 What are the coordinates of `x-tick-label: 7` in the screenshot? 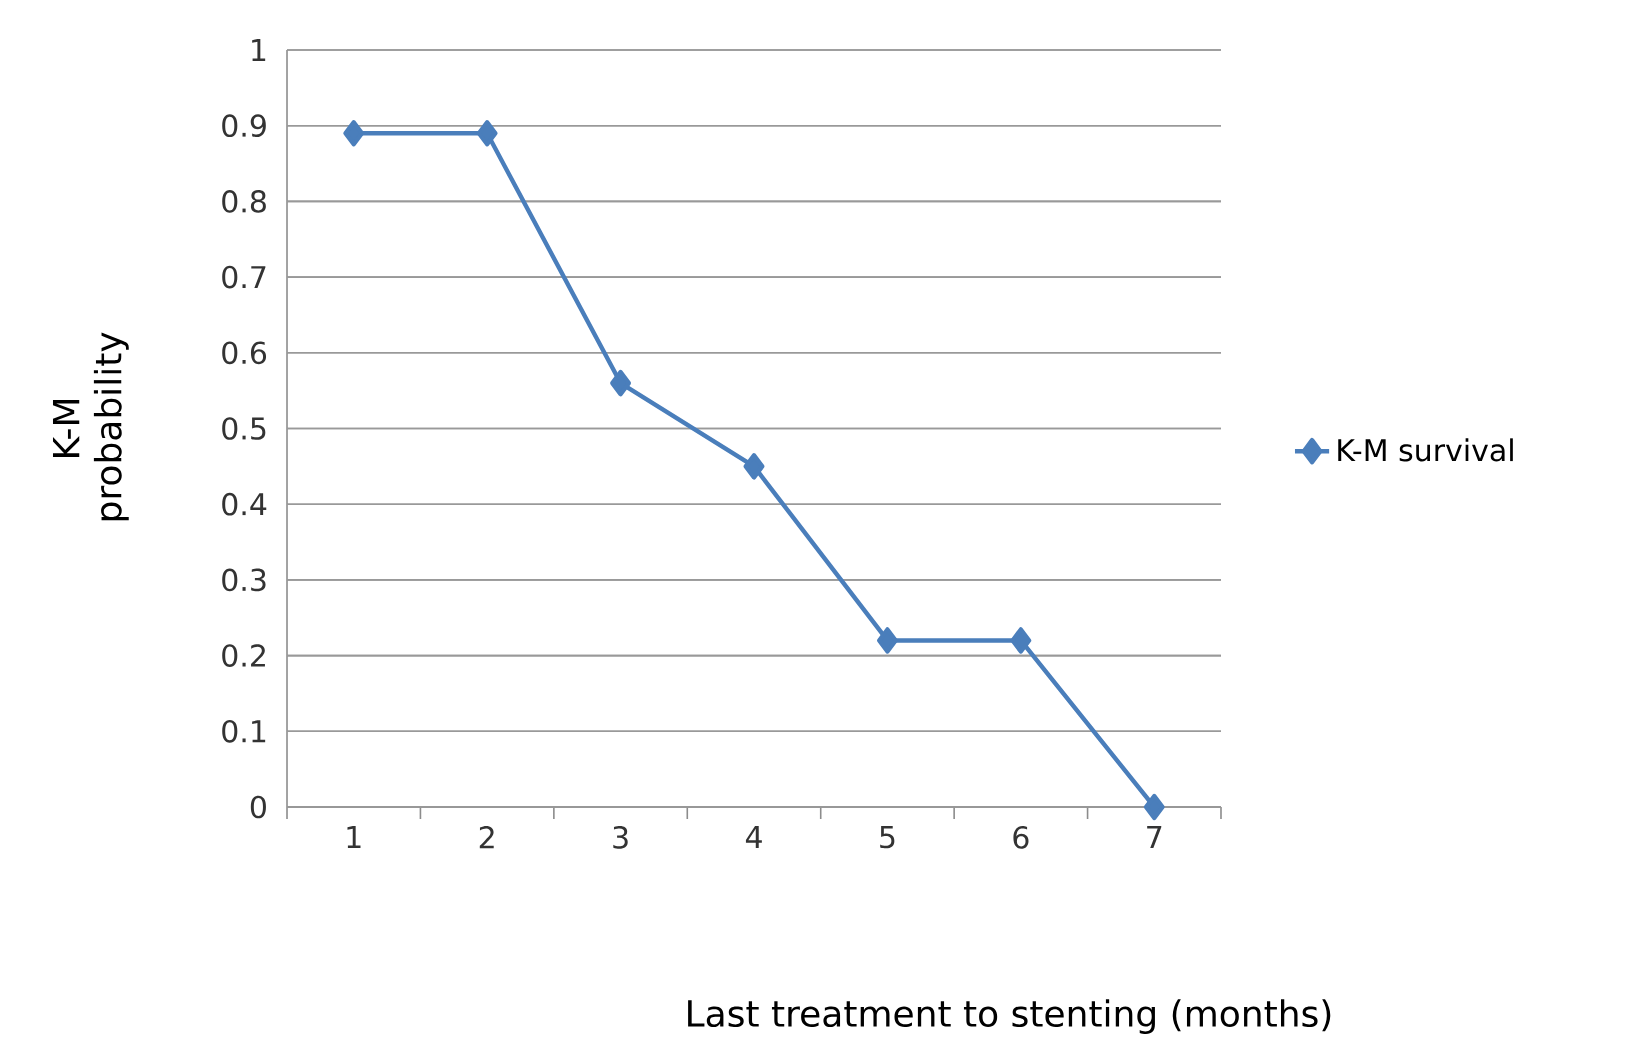 It's located at (1154, 837).